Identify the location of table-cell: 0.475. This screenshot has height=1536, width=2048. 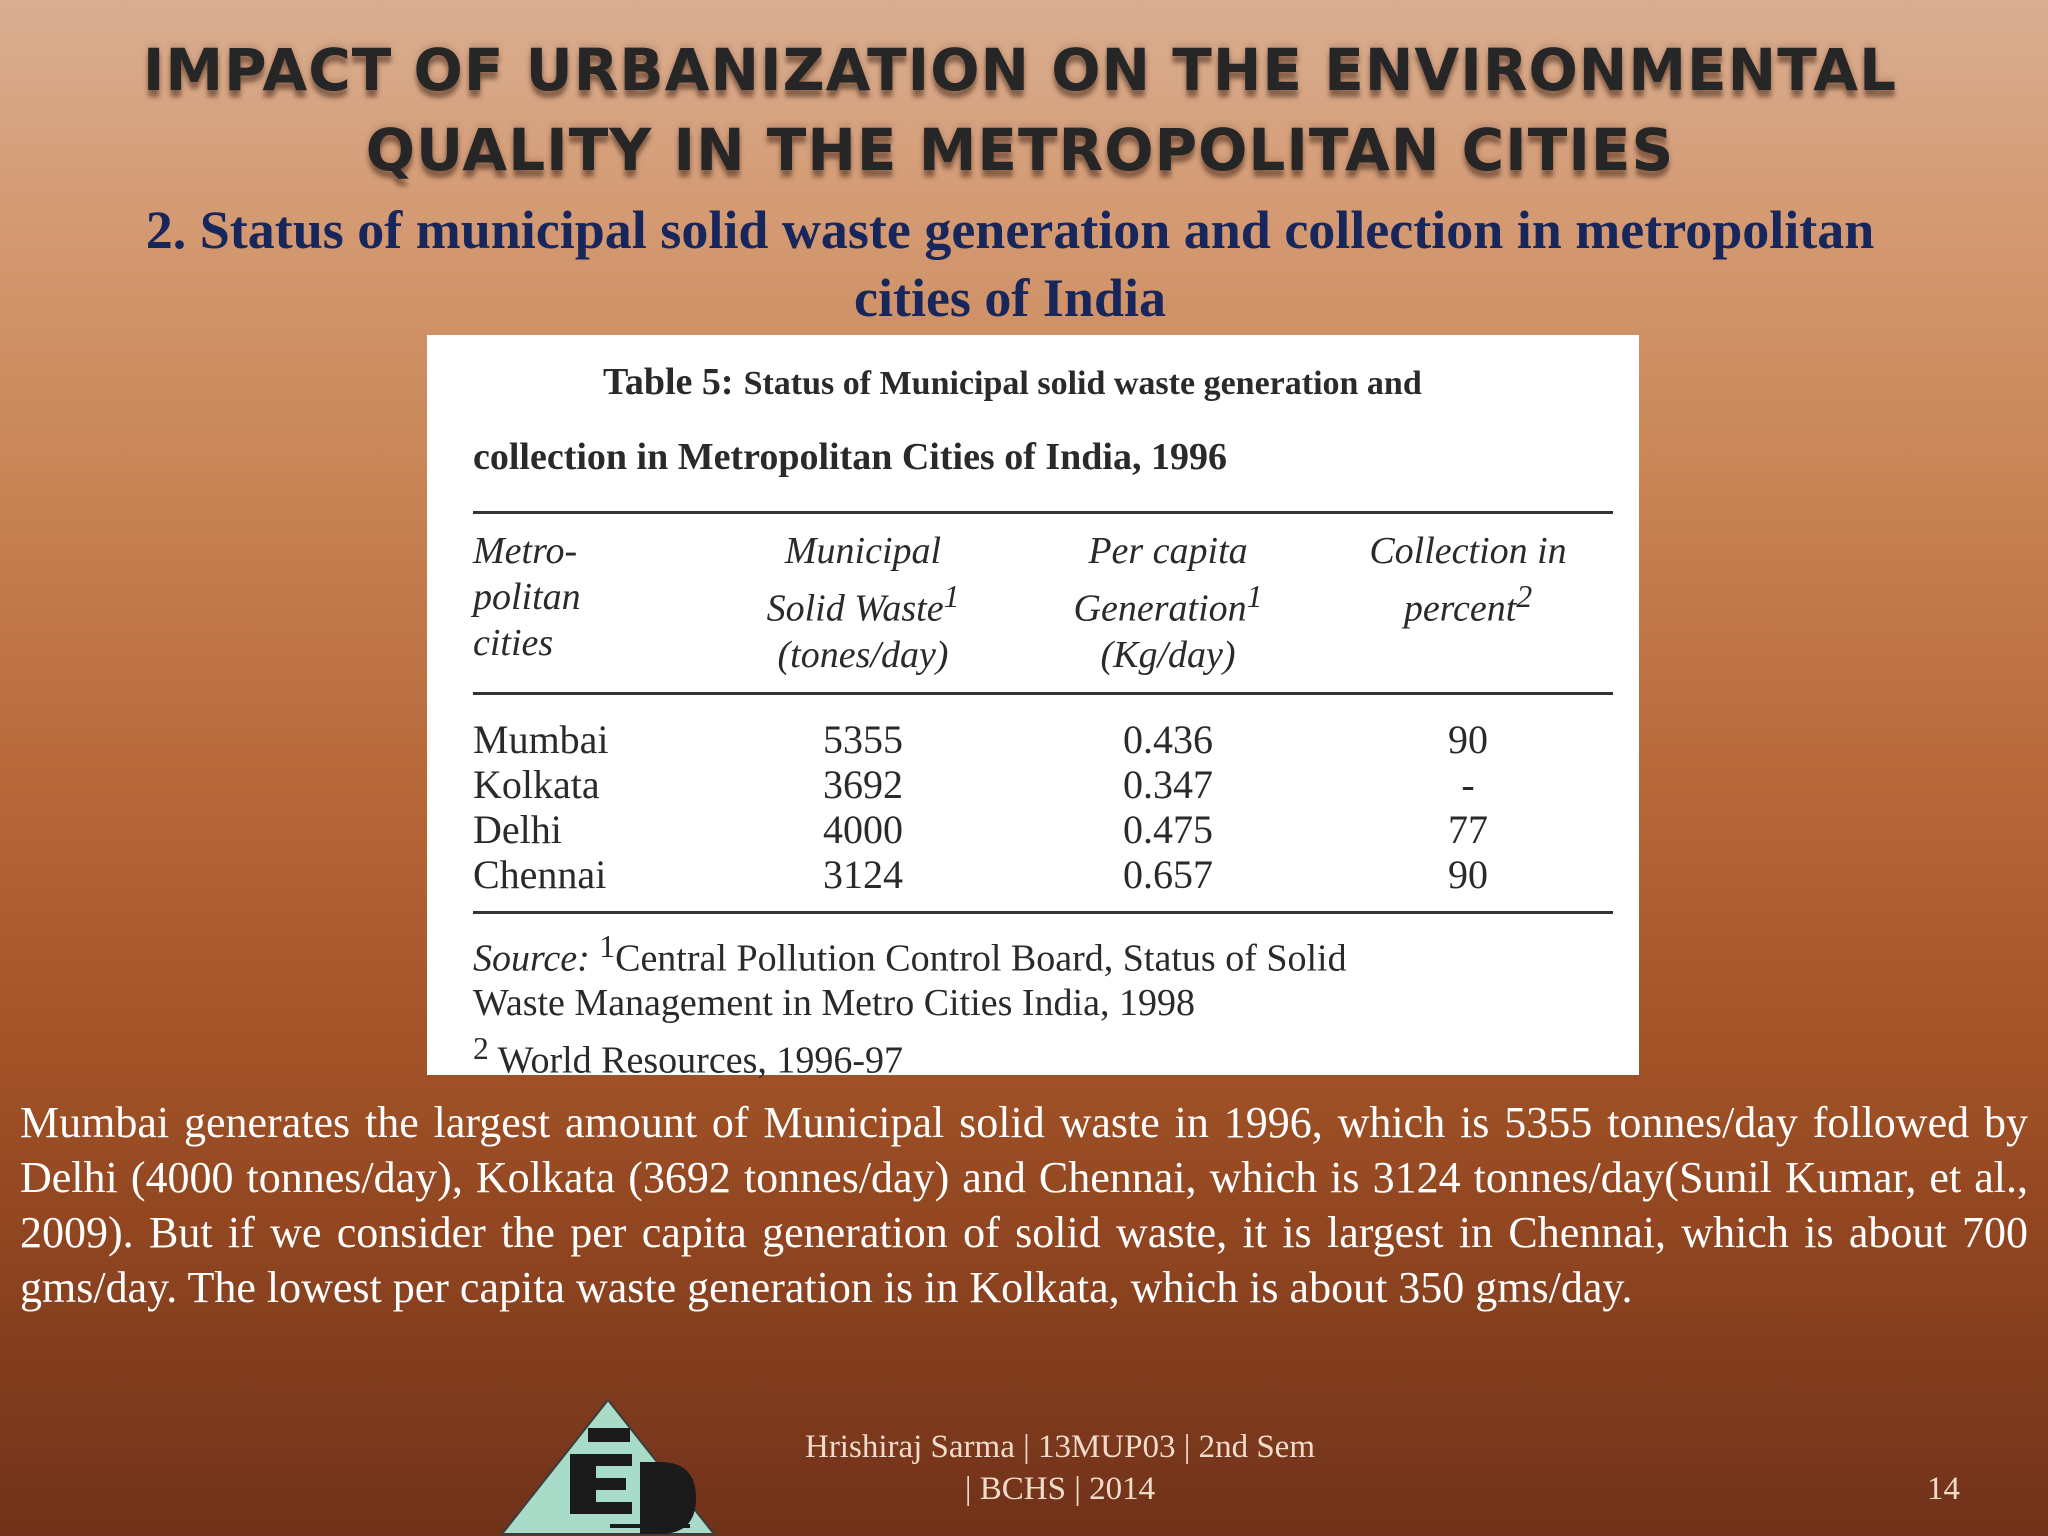
(1168, 829).